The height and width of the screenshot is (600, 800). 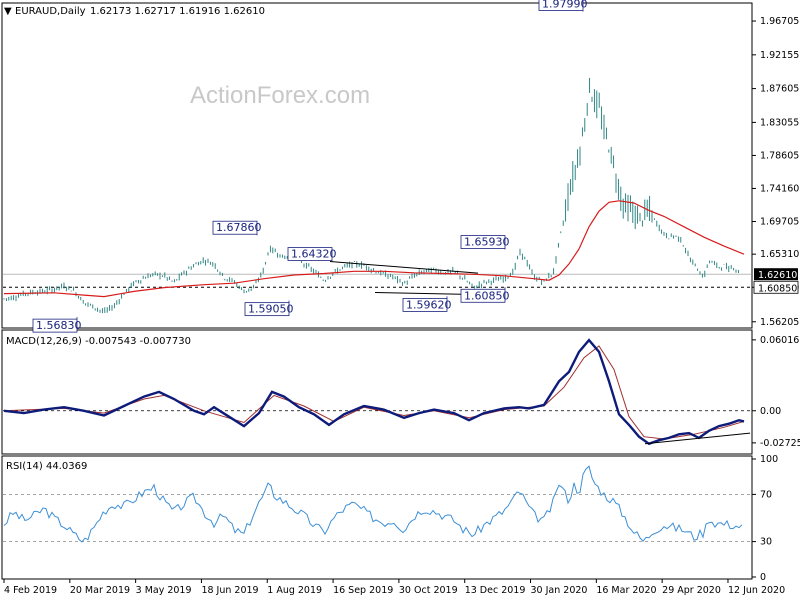 What do you see at coordinates (779, 254) in the screenshot?
I see `price-tick-label: 1.65310` at bounding box center [779, 254].